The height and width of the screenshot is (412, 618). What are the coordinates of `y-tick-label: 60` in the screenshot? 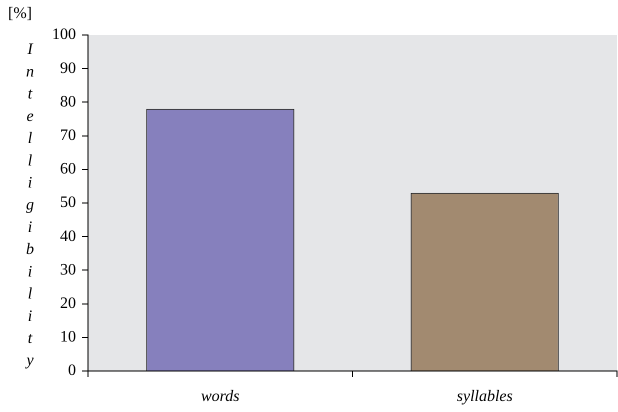 It's located at (68, 169).